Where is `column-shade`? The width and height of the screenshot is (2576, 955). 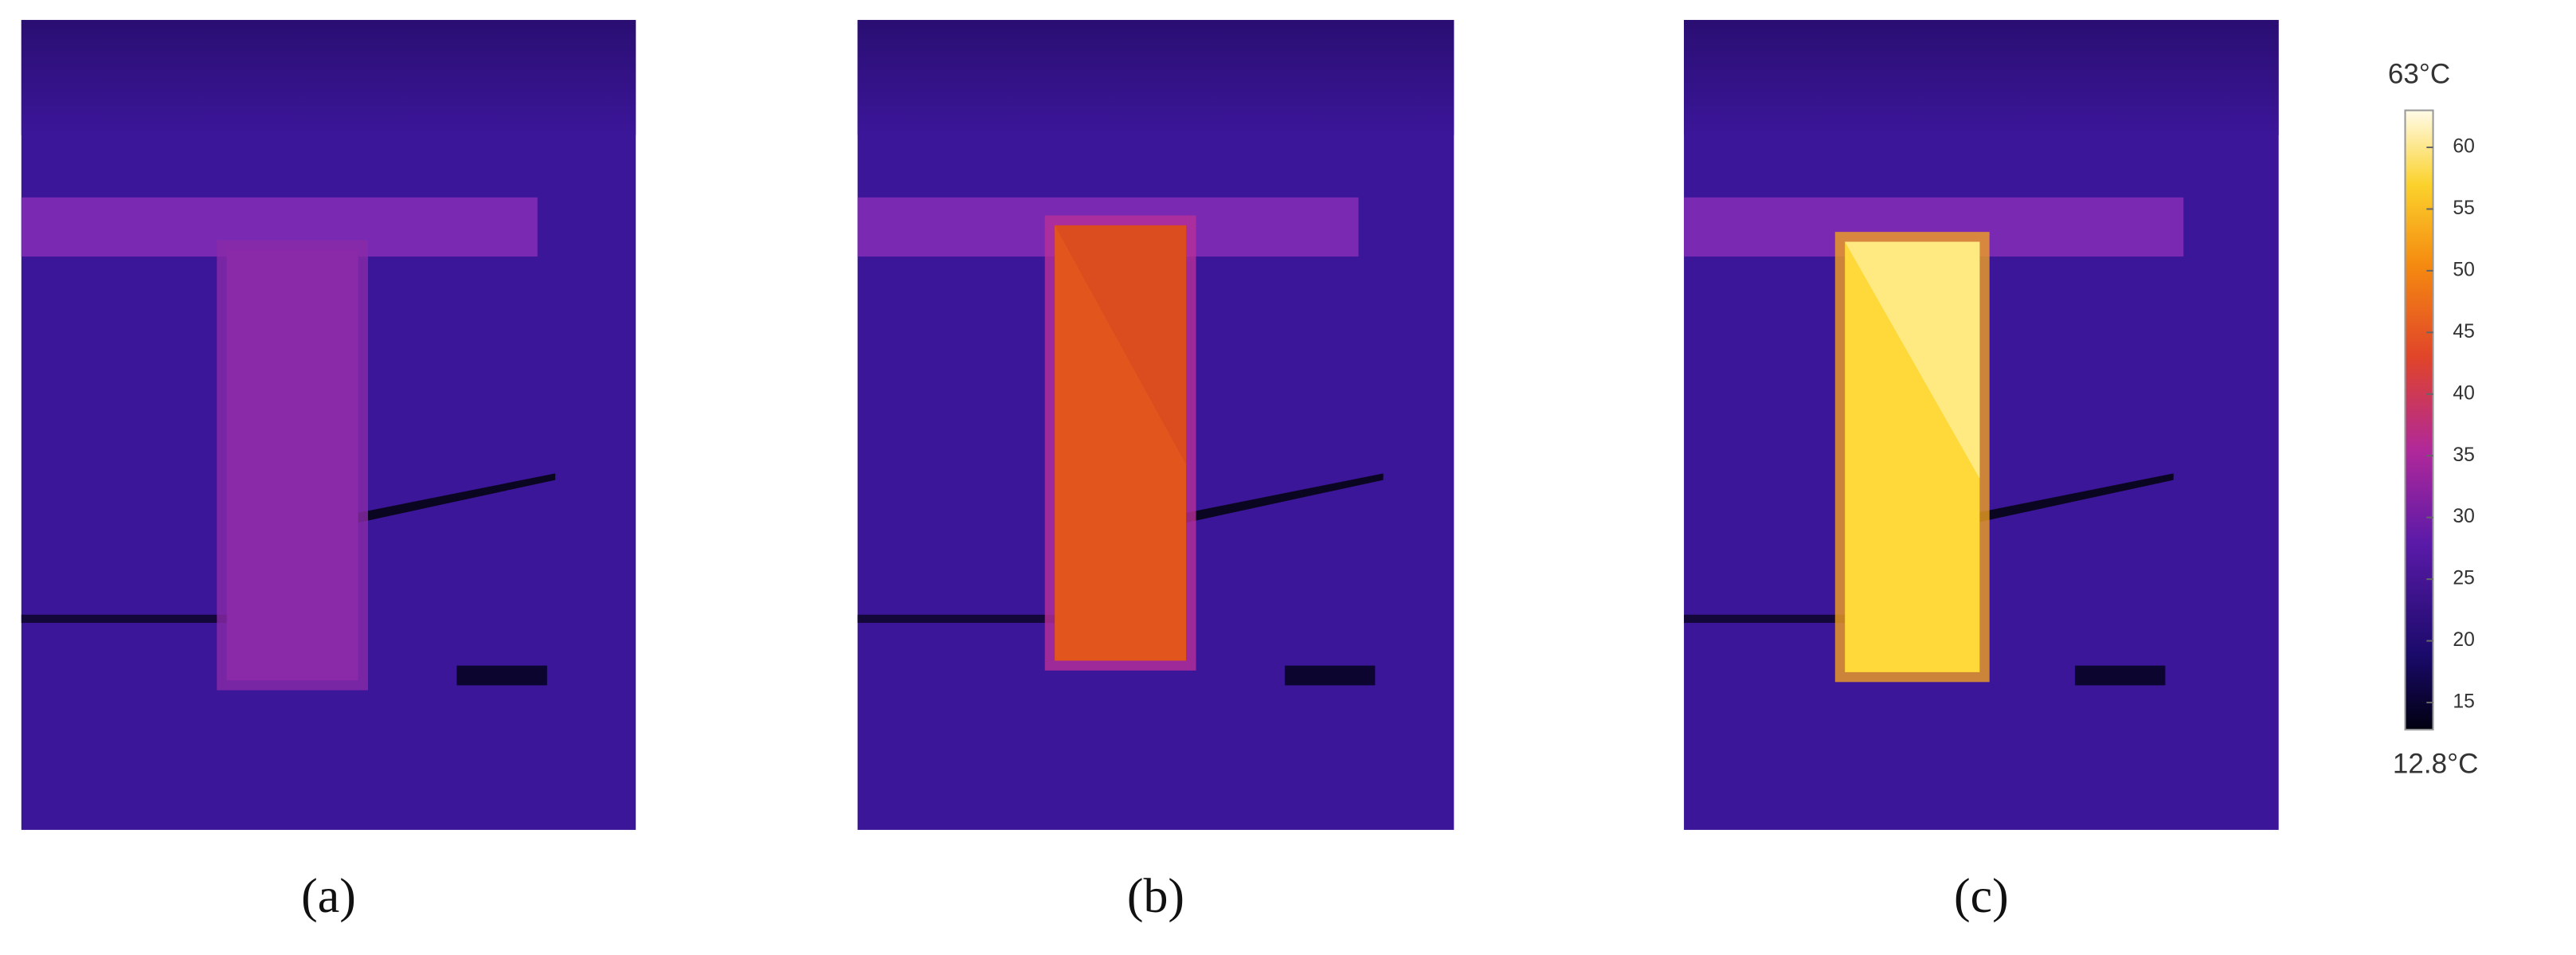
column-shade is located at coordinates (1121, 345).